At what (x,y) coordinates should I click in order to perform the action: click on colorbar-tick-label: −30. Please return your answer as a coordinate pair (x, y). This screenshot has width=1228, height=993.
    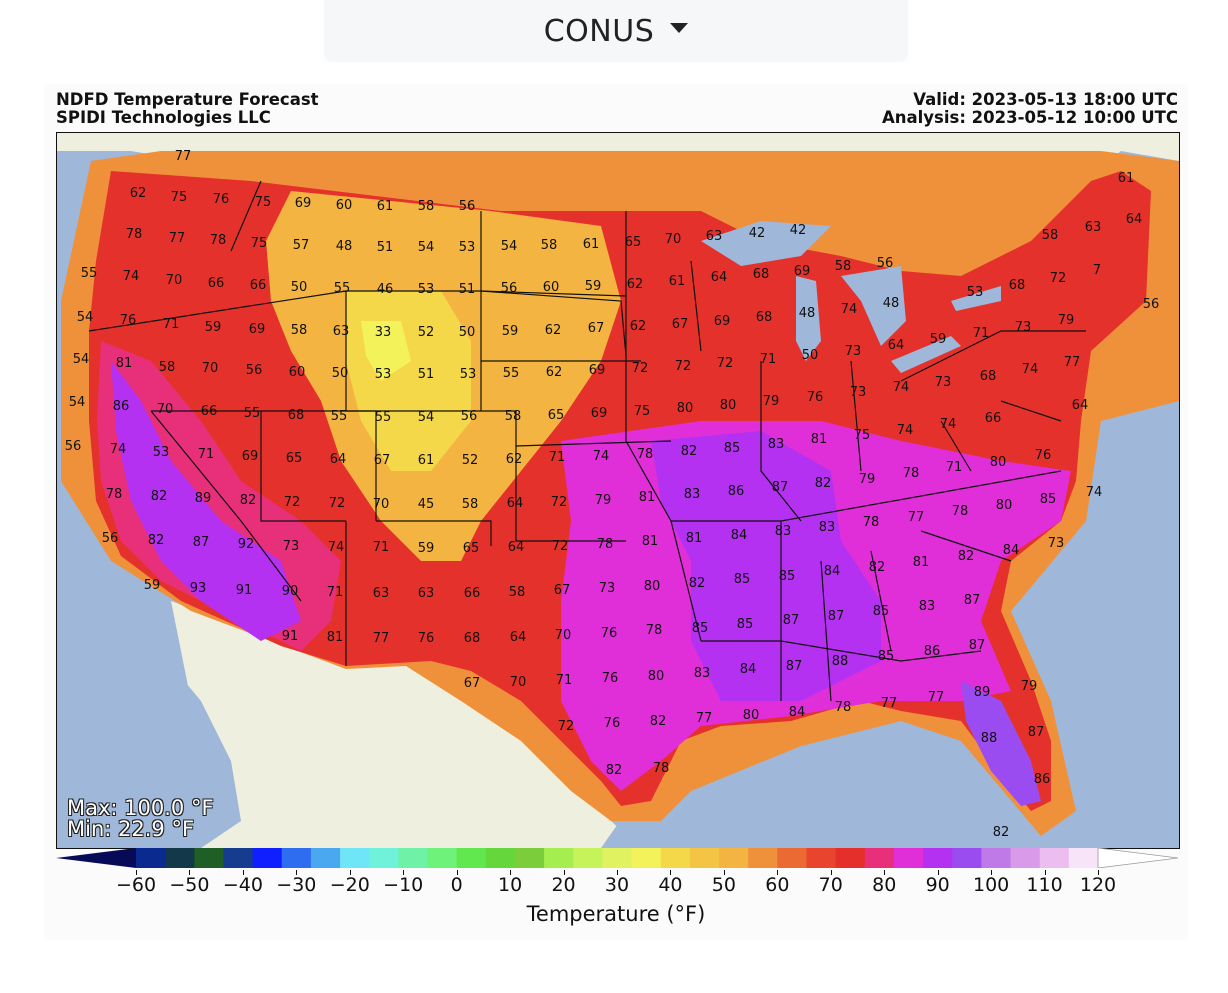
    Looking at the image, I should click on (296, 885).